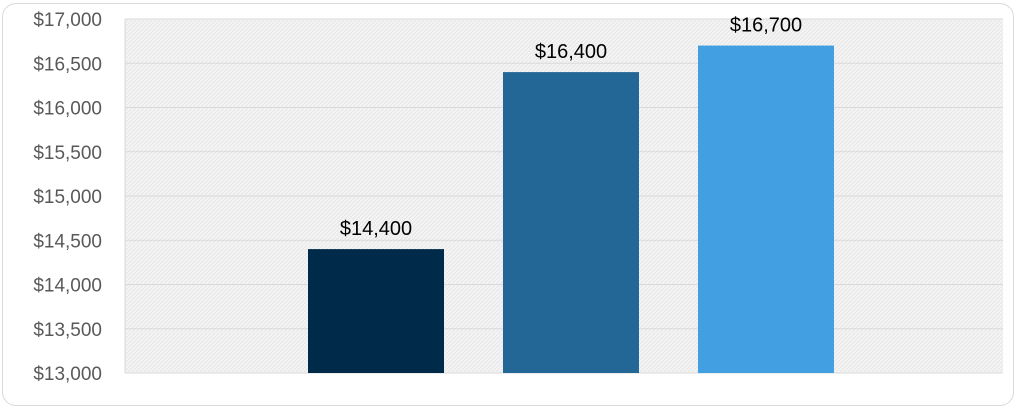 The height and width of the screenshot is (415, 1024). I want to click on y-tick-label: $14,000, so click(67, 286).